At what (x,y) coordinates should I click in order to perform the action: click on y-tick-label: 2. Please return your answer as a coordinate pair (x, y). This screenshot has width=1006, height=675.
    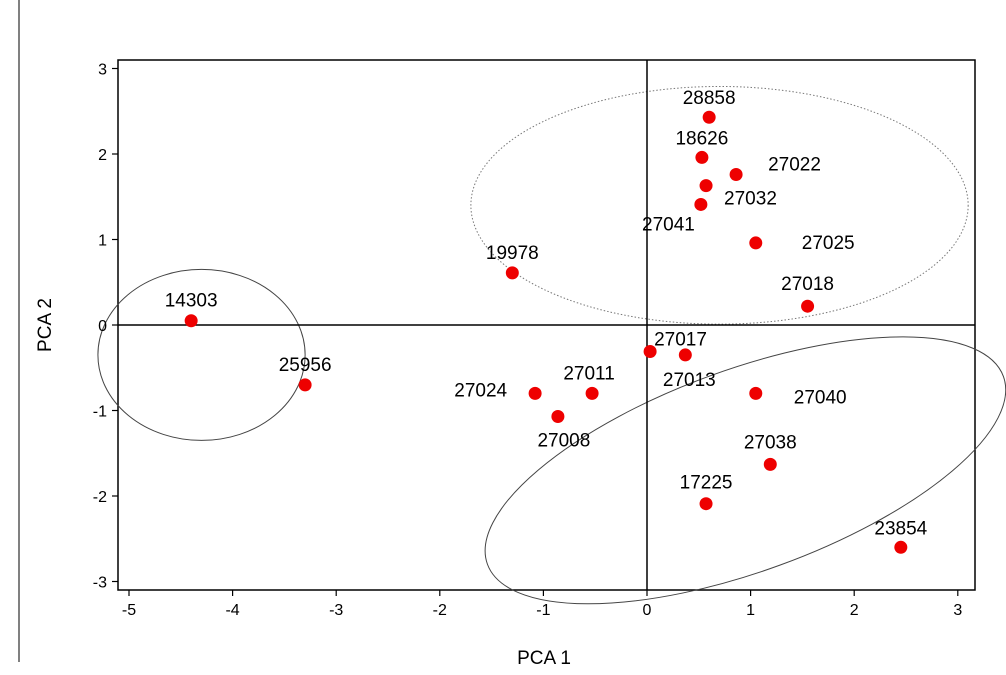
    Looking at the image, I should click on (102, 155).